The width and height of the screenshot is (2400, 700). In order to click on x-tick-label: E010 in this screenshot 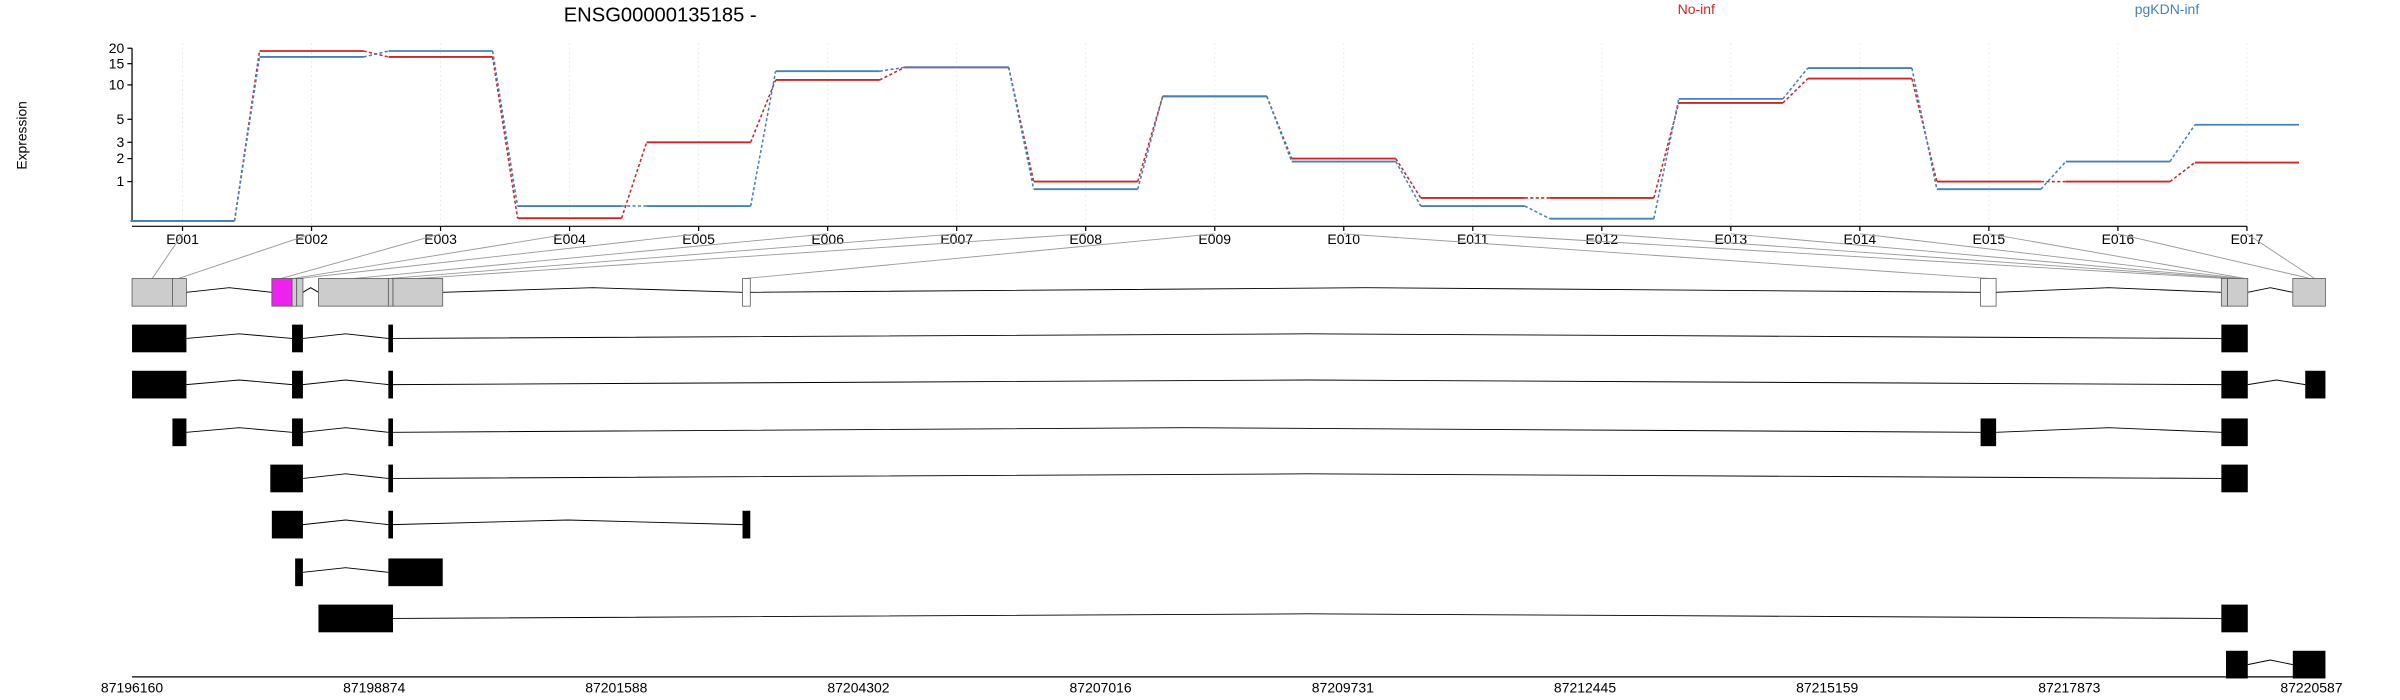, I will do `click(1343, 239)`.